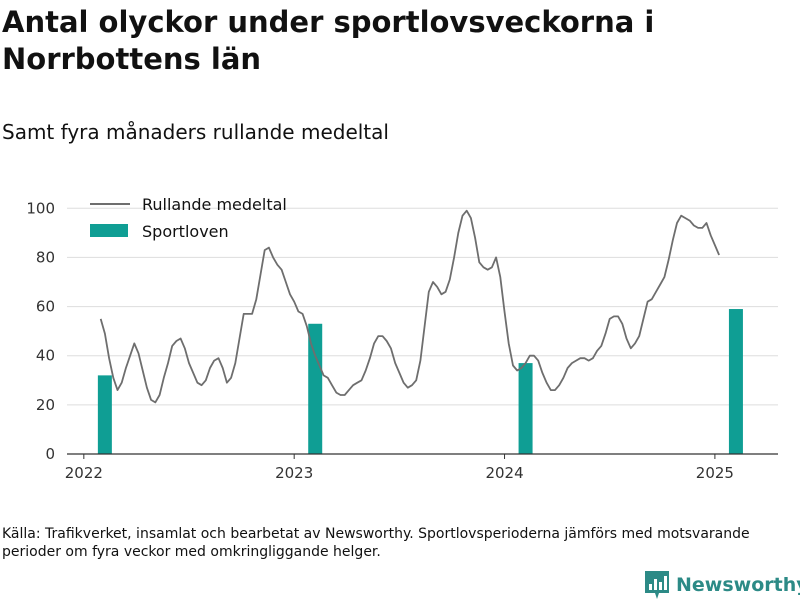  What do you see at coordinates (45, 257) in the screenshot?
I see `y-tick-label: 80` at bounding box center [45, 257].